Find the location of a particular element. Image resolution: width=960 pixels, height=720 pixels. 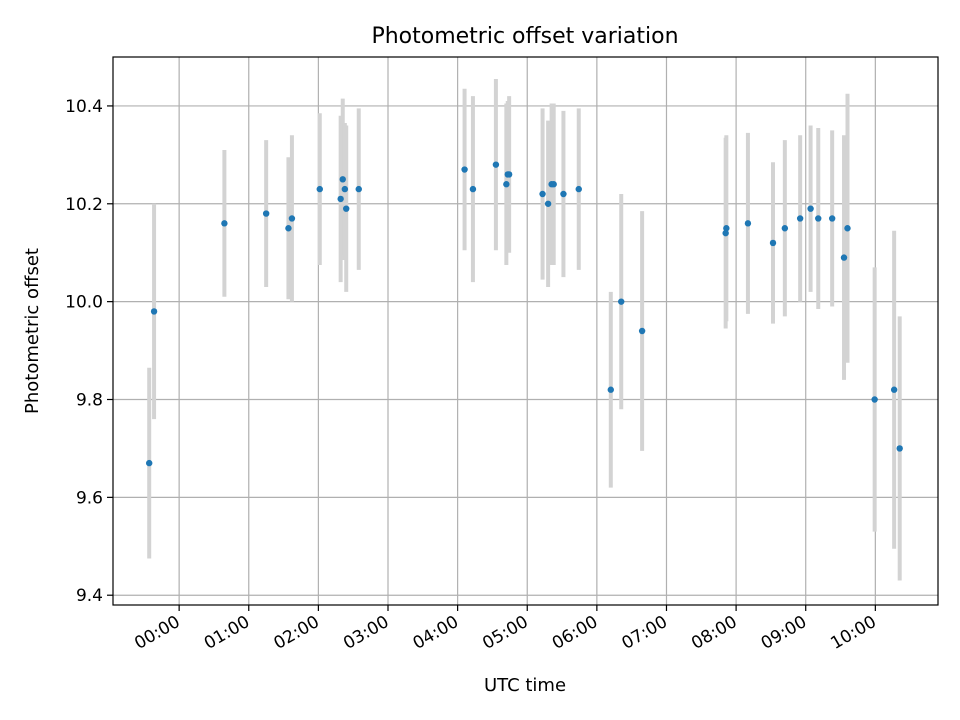

y-tick-label: 9.8 is located at coordinates (89, 401).